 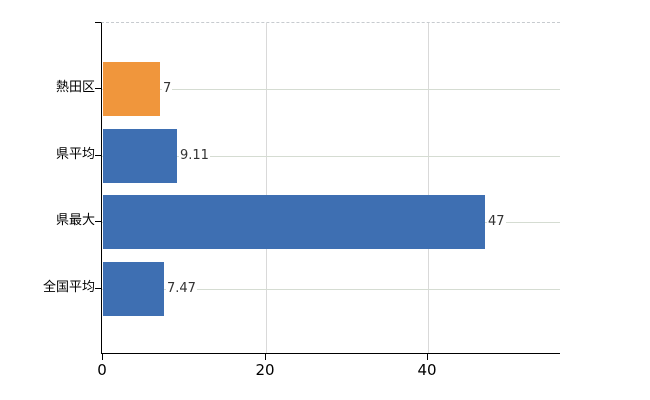 What do you see at coordinates (75, 154) in the screenshot?
I see `category-label-県平均: 県平均` at bounding box center [75, 154].